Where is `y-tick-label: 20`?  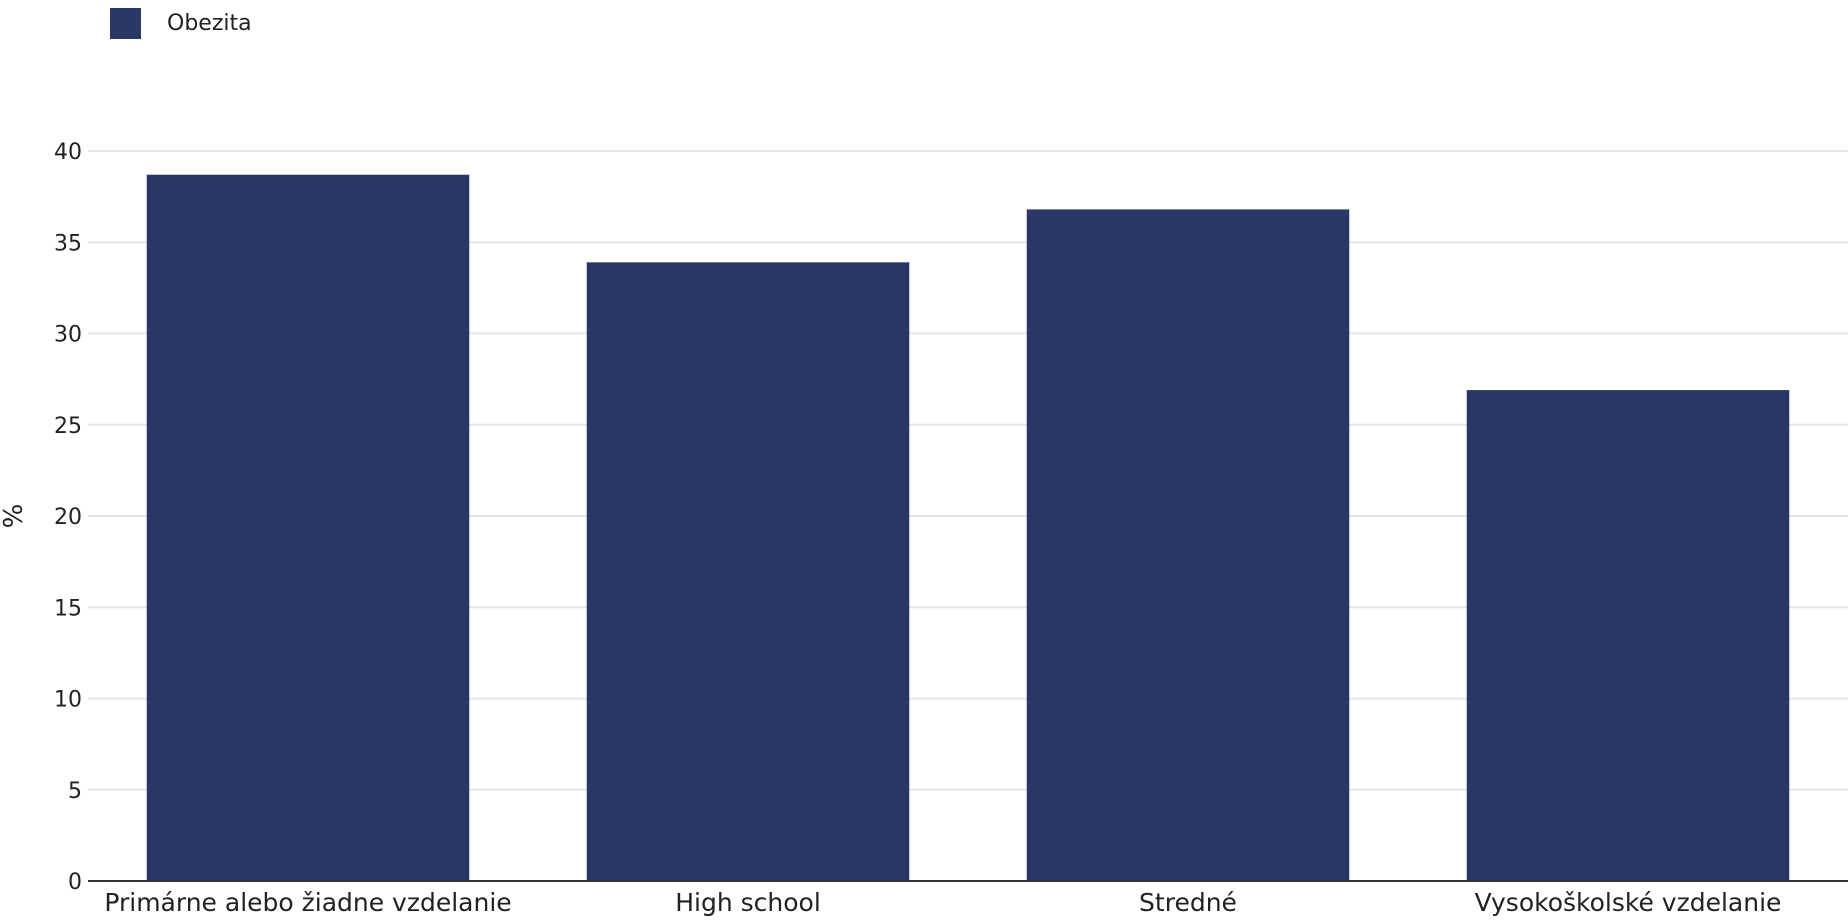 y-tick-label: 20 is located at coordinates (68, 517).